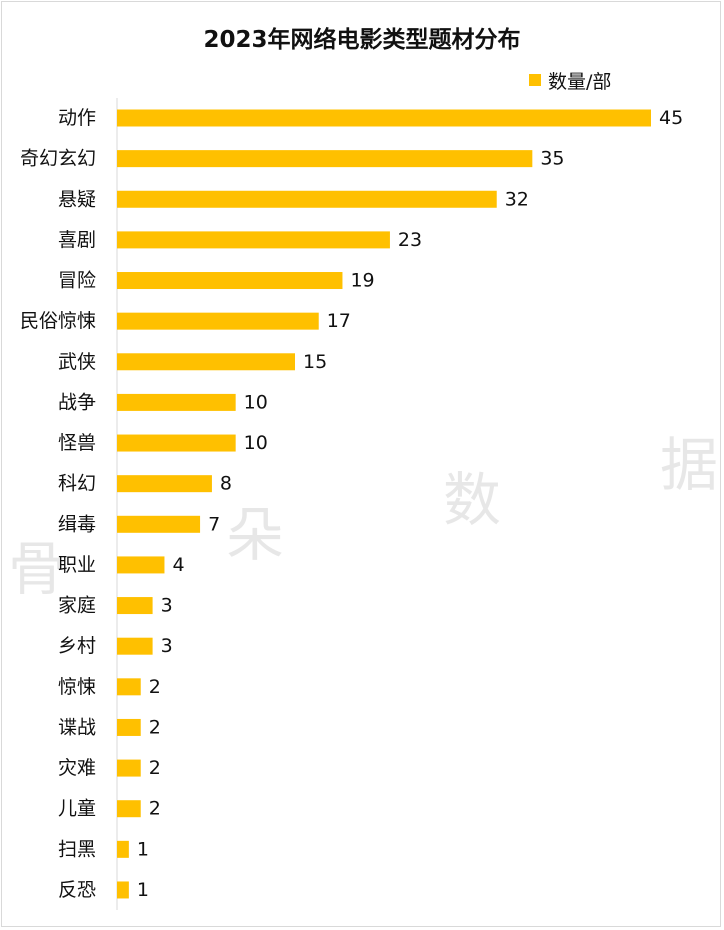  What do you see at coordinates (214, 524) in the screenshot?
I see `value-label: 7` at bounding box center [214, 524].